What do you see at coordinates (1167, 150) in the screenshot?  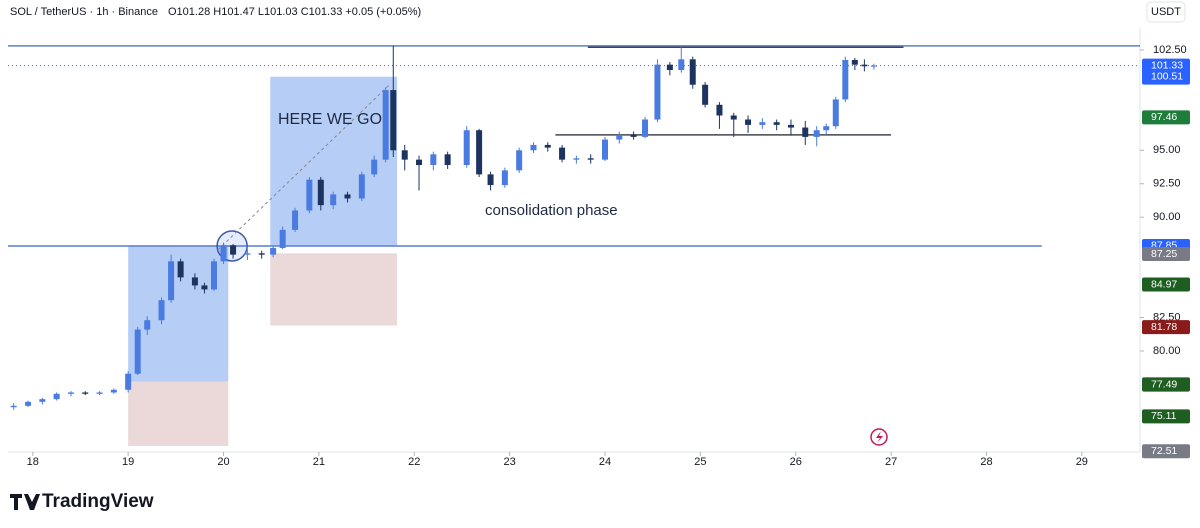 I see `y-tick-label: 95.00` at bounding box center [1167, 150].